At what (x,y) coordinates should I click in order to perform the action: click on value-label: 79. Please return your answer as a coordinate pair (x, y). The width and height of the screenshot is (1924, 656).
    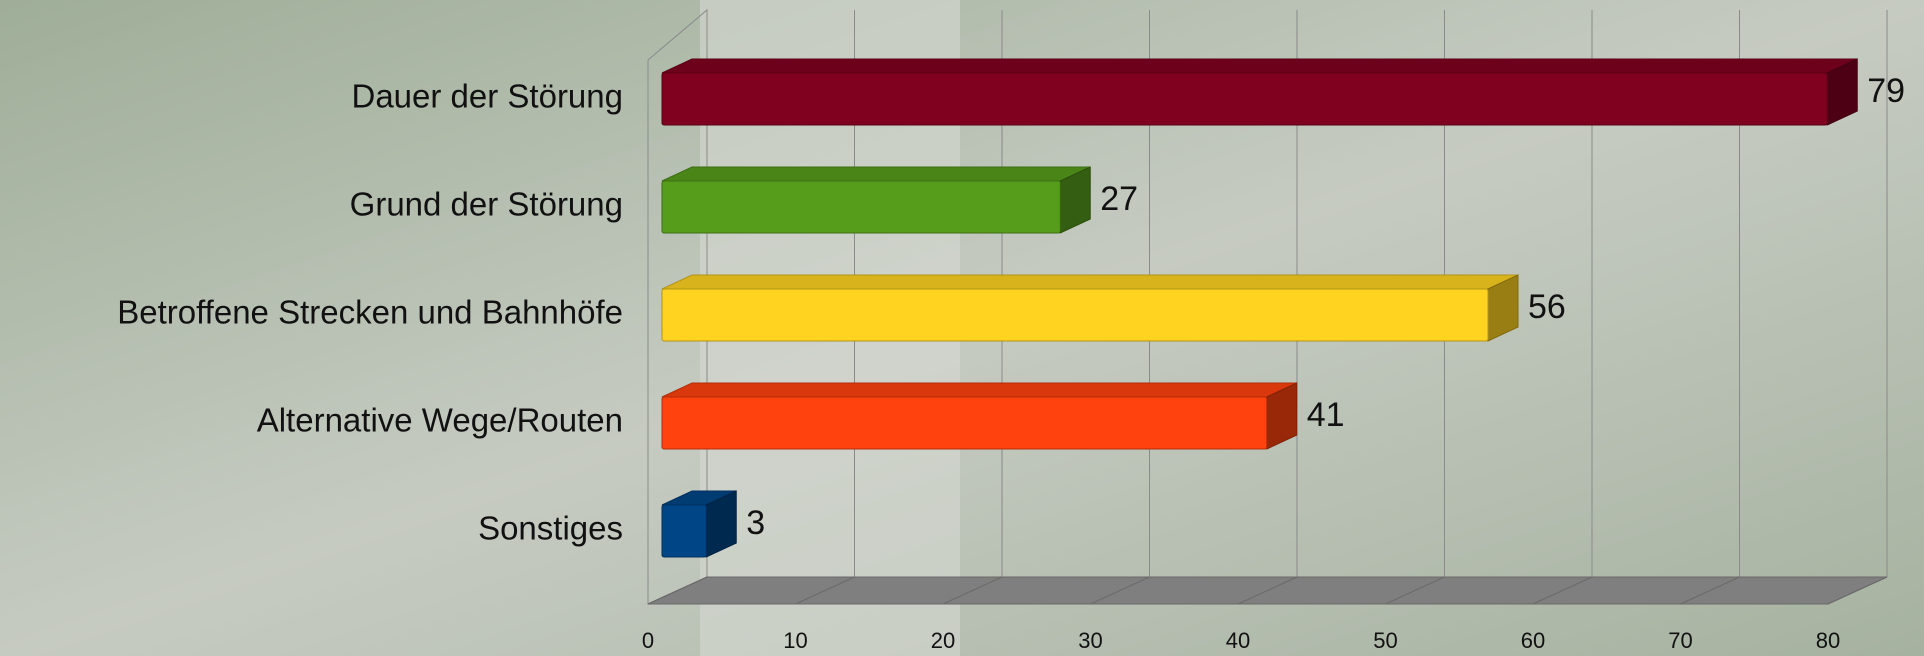
    Looking at the image, I should click on (1886, 91).